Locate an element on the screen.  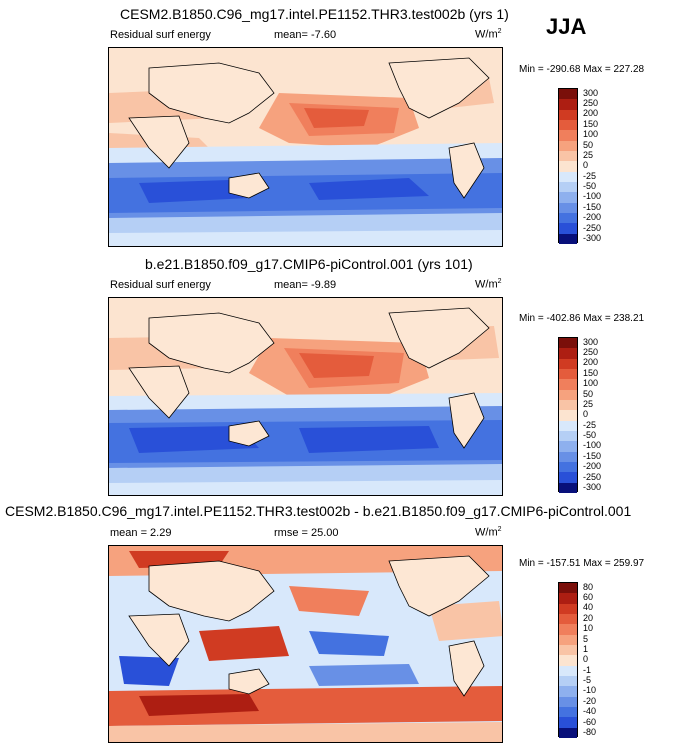
colorbar-tick-label: -60 is located at coordinates (590, 722).